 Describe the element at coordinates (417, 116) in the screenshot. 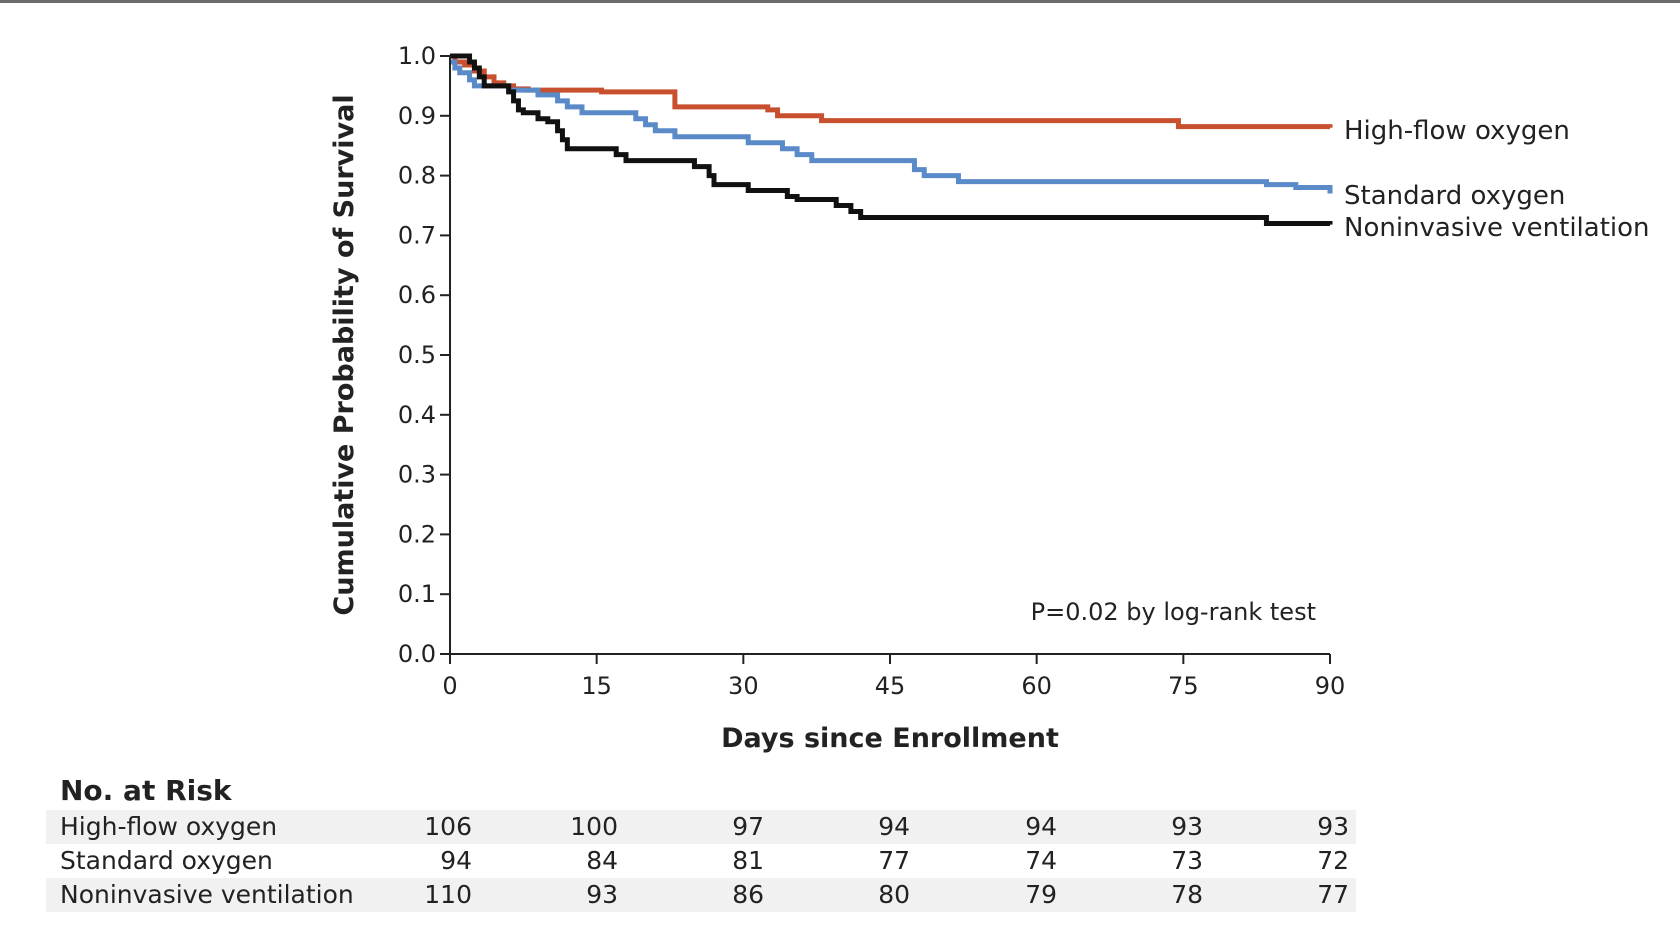

I see `y-tick-label: 0.9` at that location.